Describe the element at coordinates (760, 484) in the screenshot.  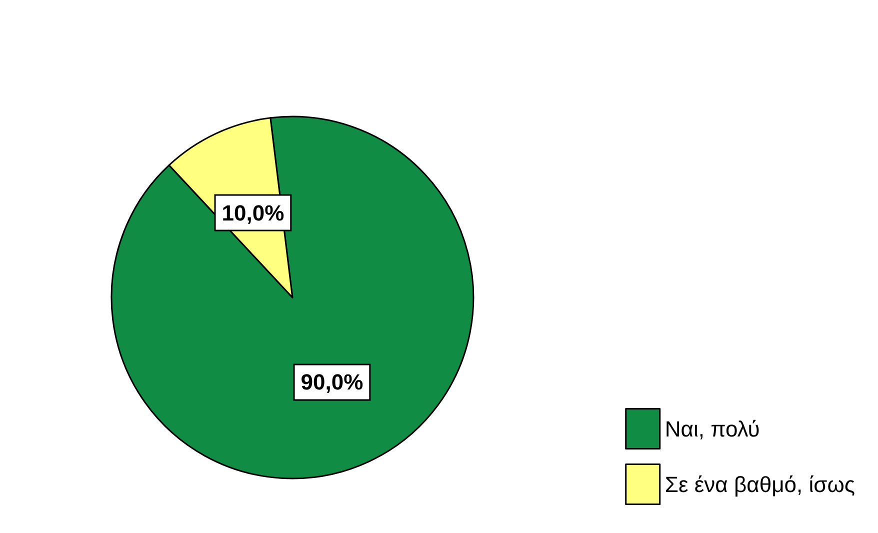
I see `legend-label: Σε ένα βαθμό, ίσως` at that location.